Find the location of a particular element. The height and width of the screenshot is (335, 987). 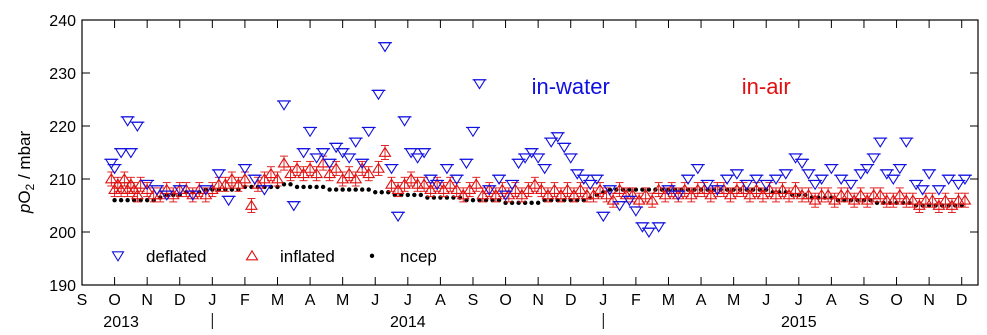

y-axis-label-subscript: 2 is located at coordinates (30, 186).